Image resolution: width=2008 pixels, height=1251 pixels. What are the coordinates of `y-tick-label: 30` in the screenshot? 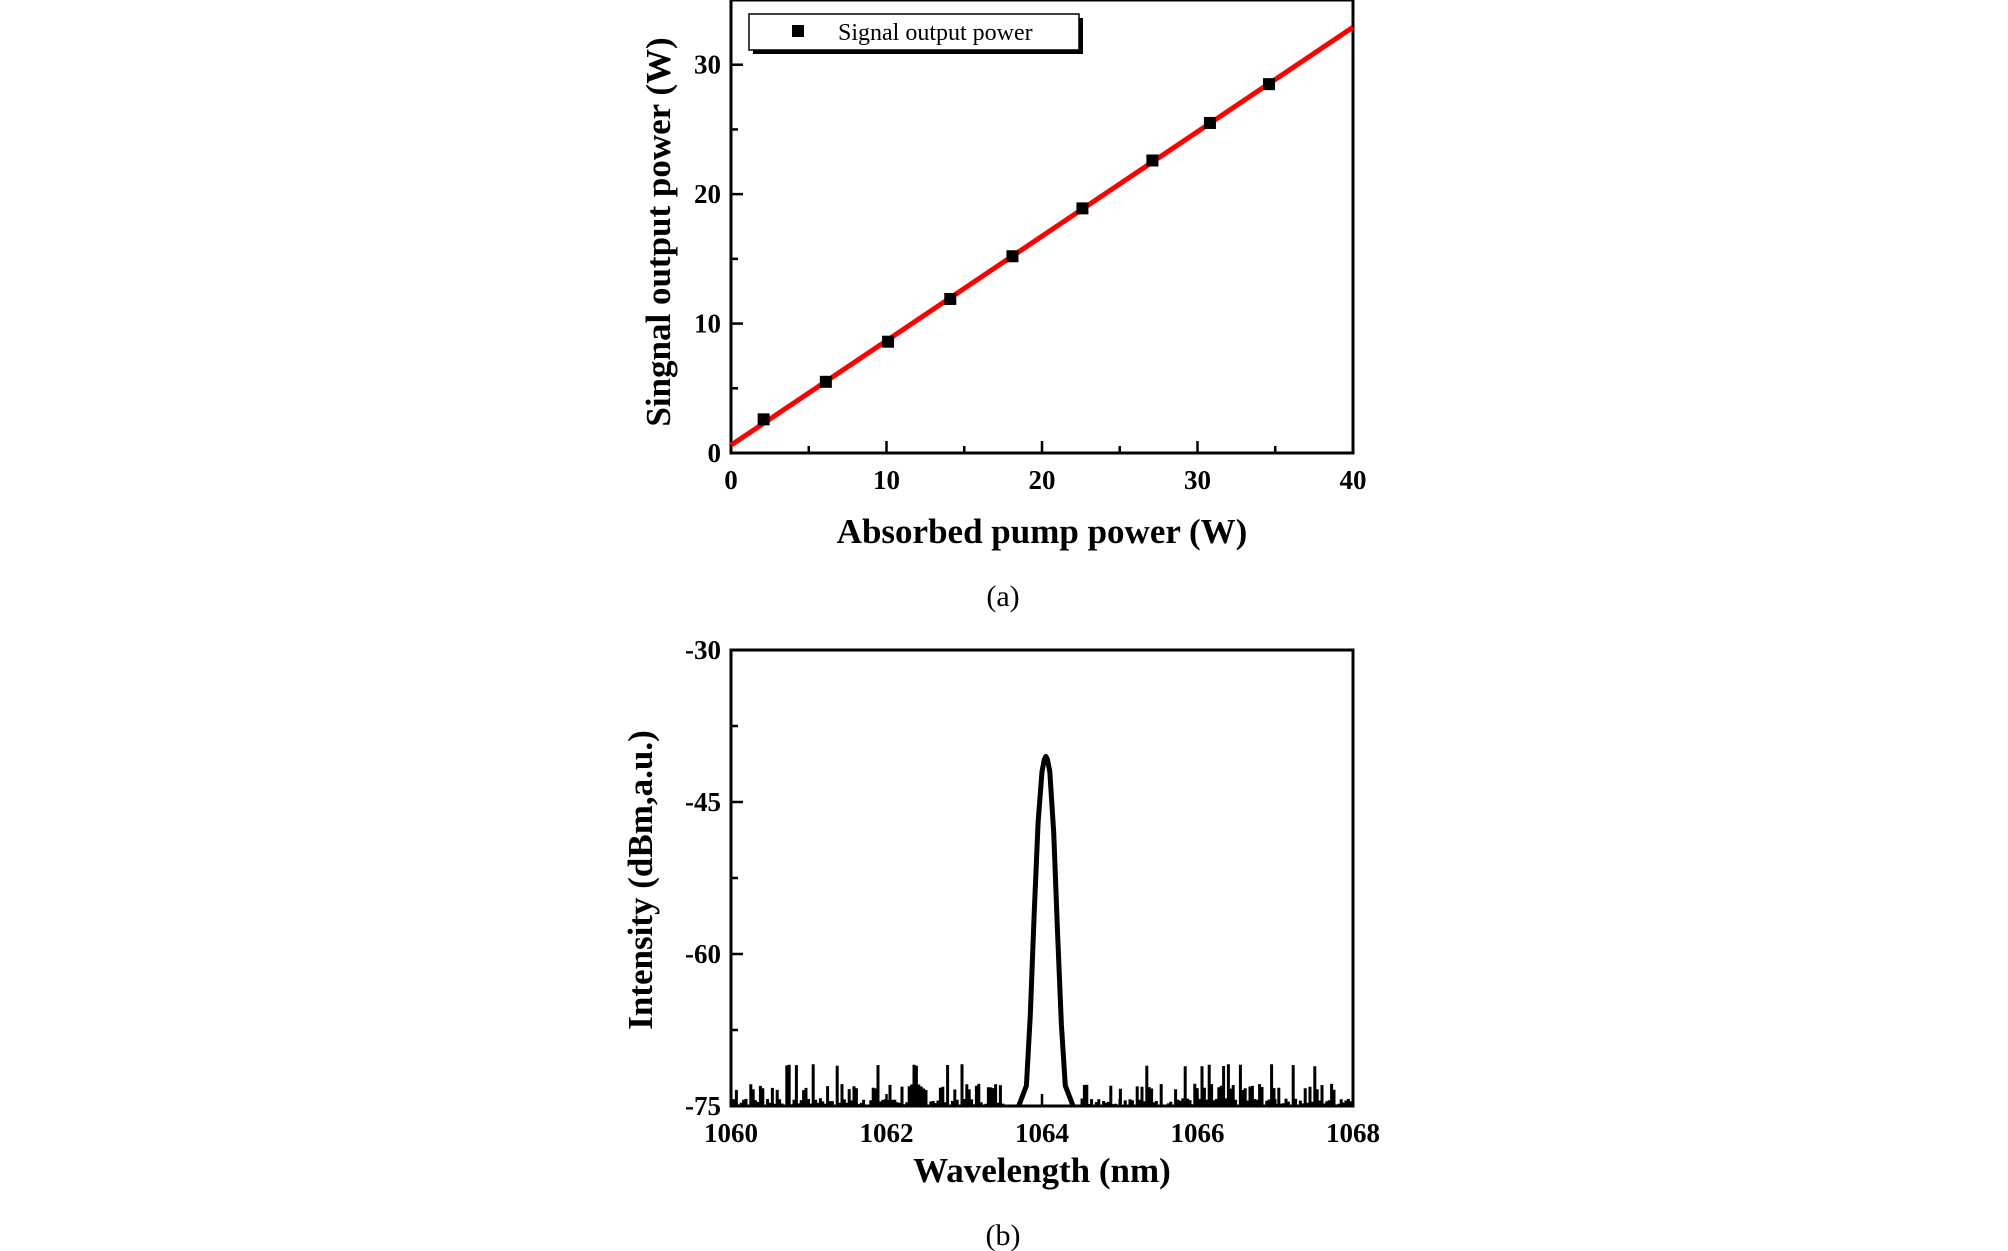 It's located at (707, 65).